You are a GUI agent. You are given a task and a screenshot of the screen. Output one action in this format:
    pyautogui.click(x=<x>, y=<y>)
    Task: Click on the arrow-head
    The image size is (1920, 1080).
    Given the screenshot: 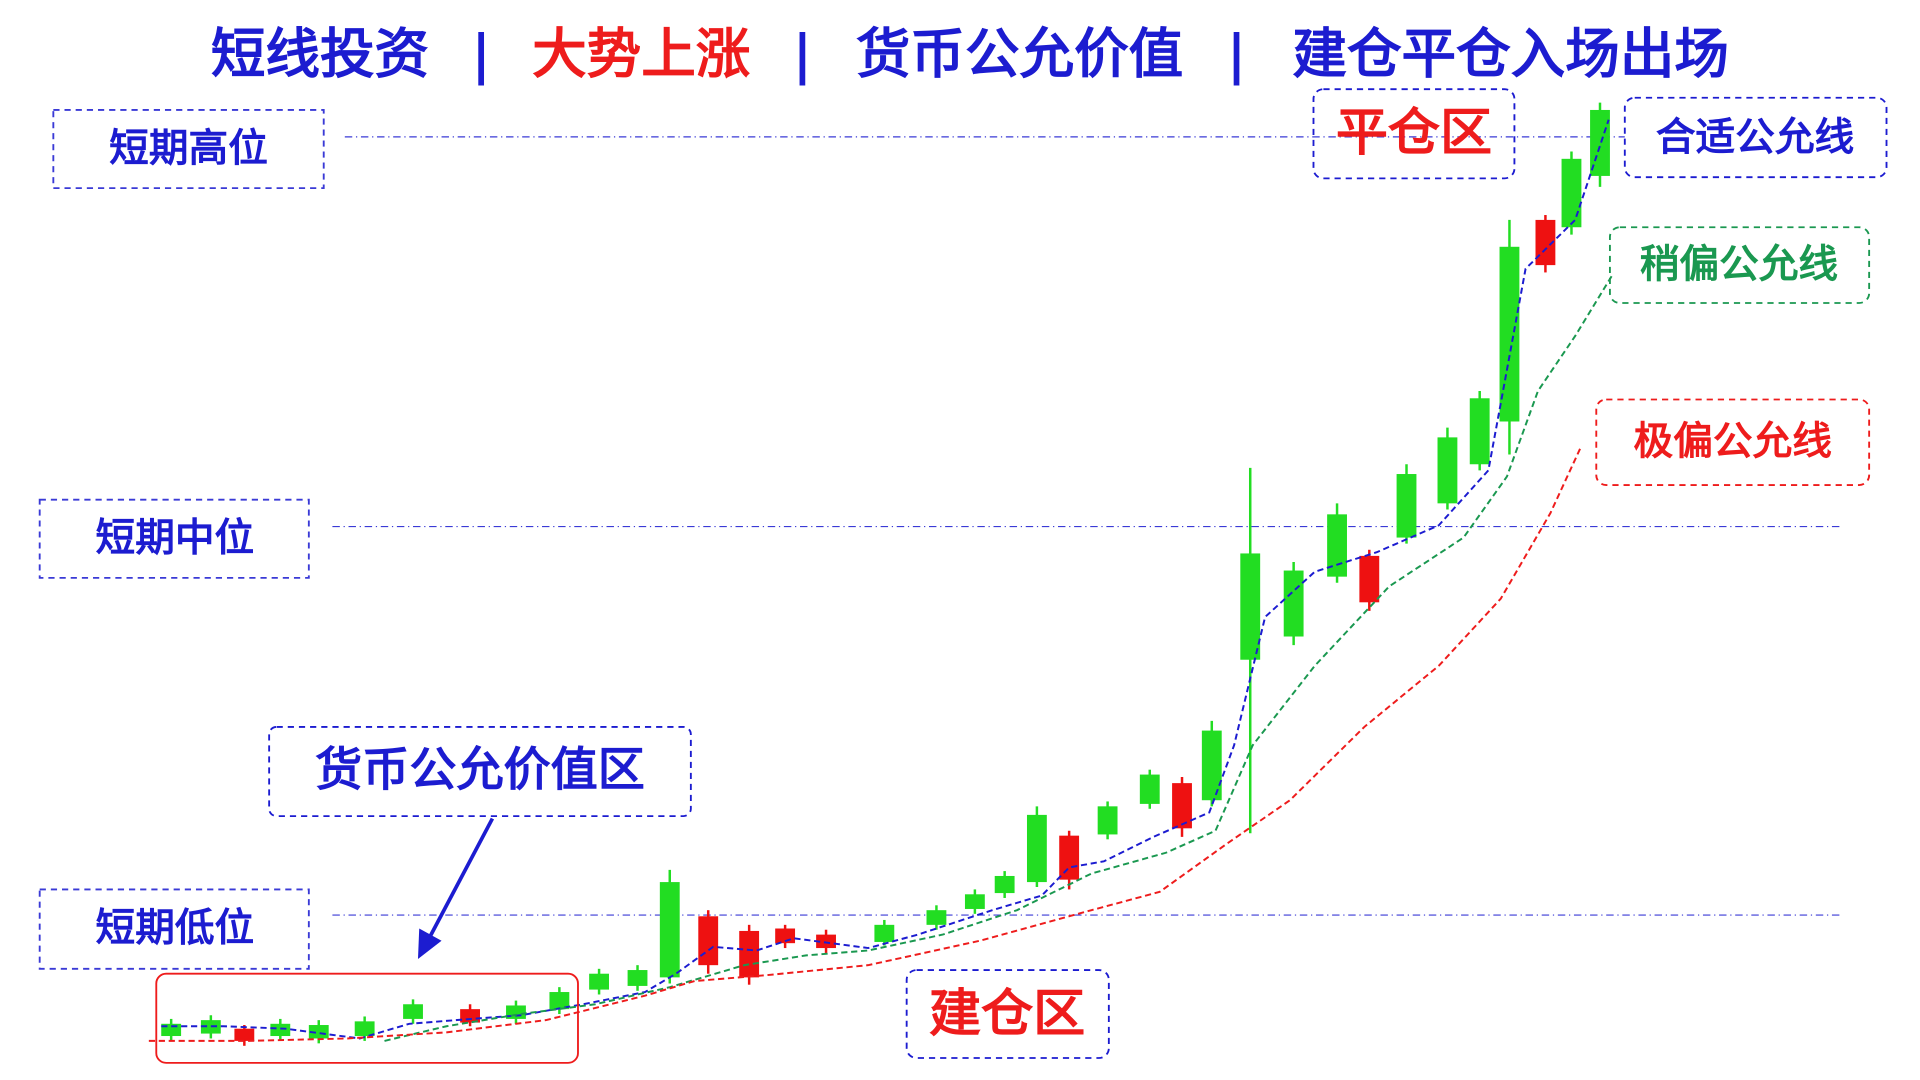 What is the action you would take?
    pyautogui.click(x=429, y=944)
    